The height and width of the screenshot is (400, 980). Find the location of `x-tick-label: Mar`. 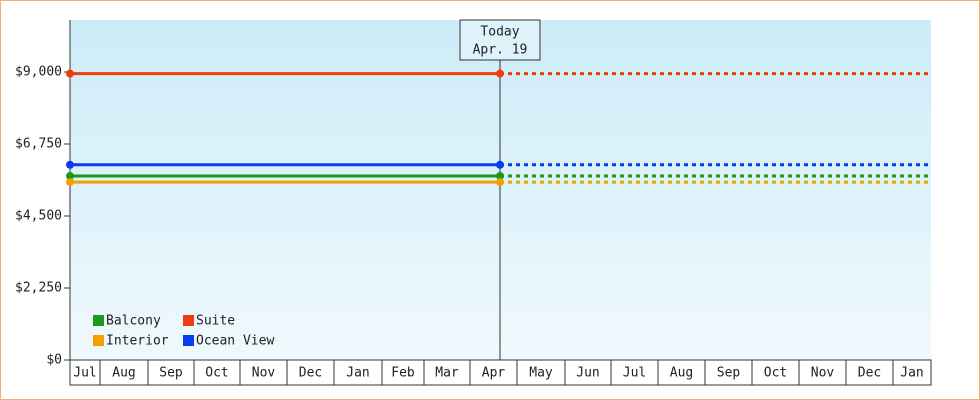

x-tick-label: Mar is located at coordinates (447, 373).